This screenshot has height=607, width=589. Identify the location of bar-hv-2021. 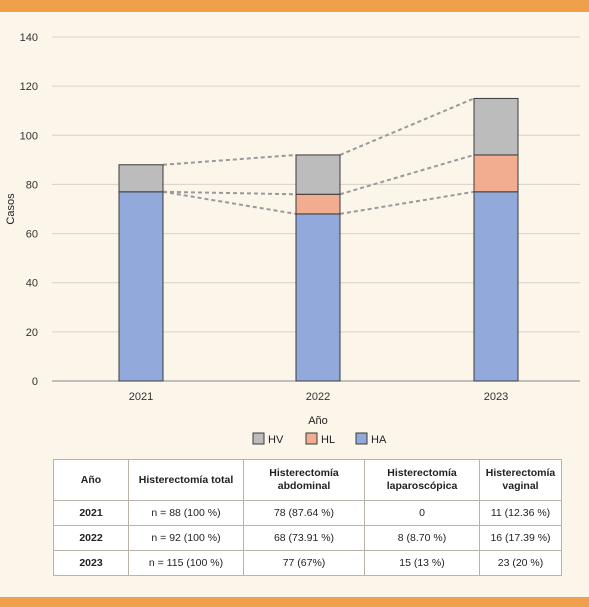
(141, 178).